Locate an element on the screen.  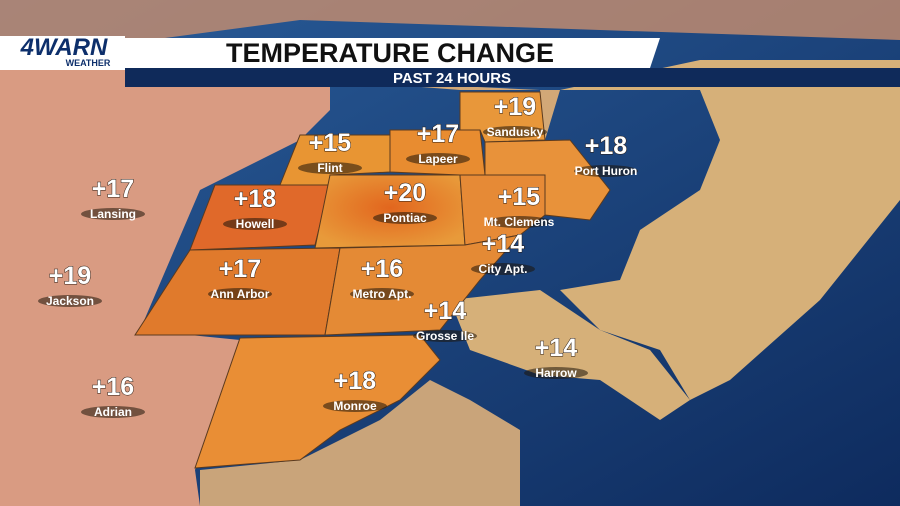
place-name: Lansing is located at coordinates (113, 214).